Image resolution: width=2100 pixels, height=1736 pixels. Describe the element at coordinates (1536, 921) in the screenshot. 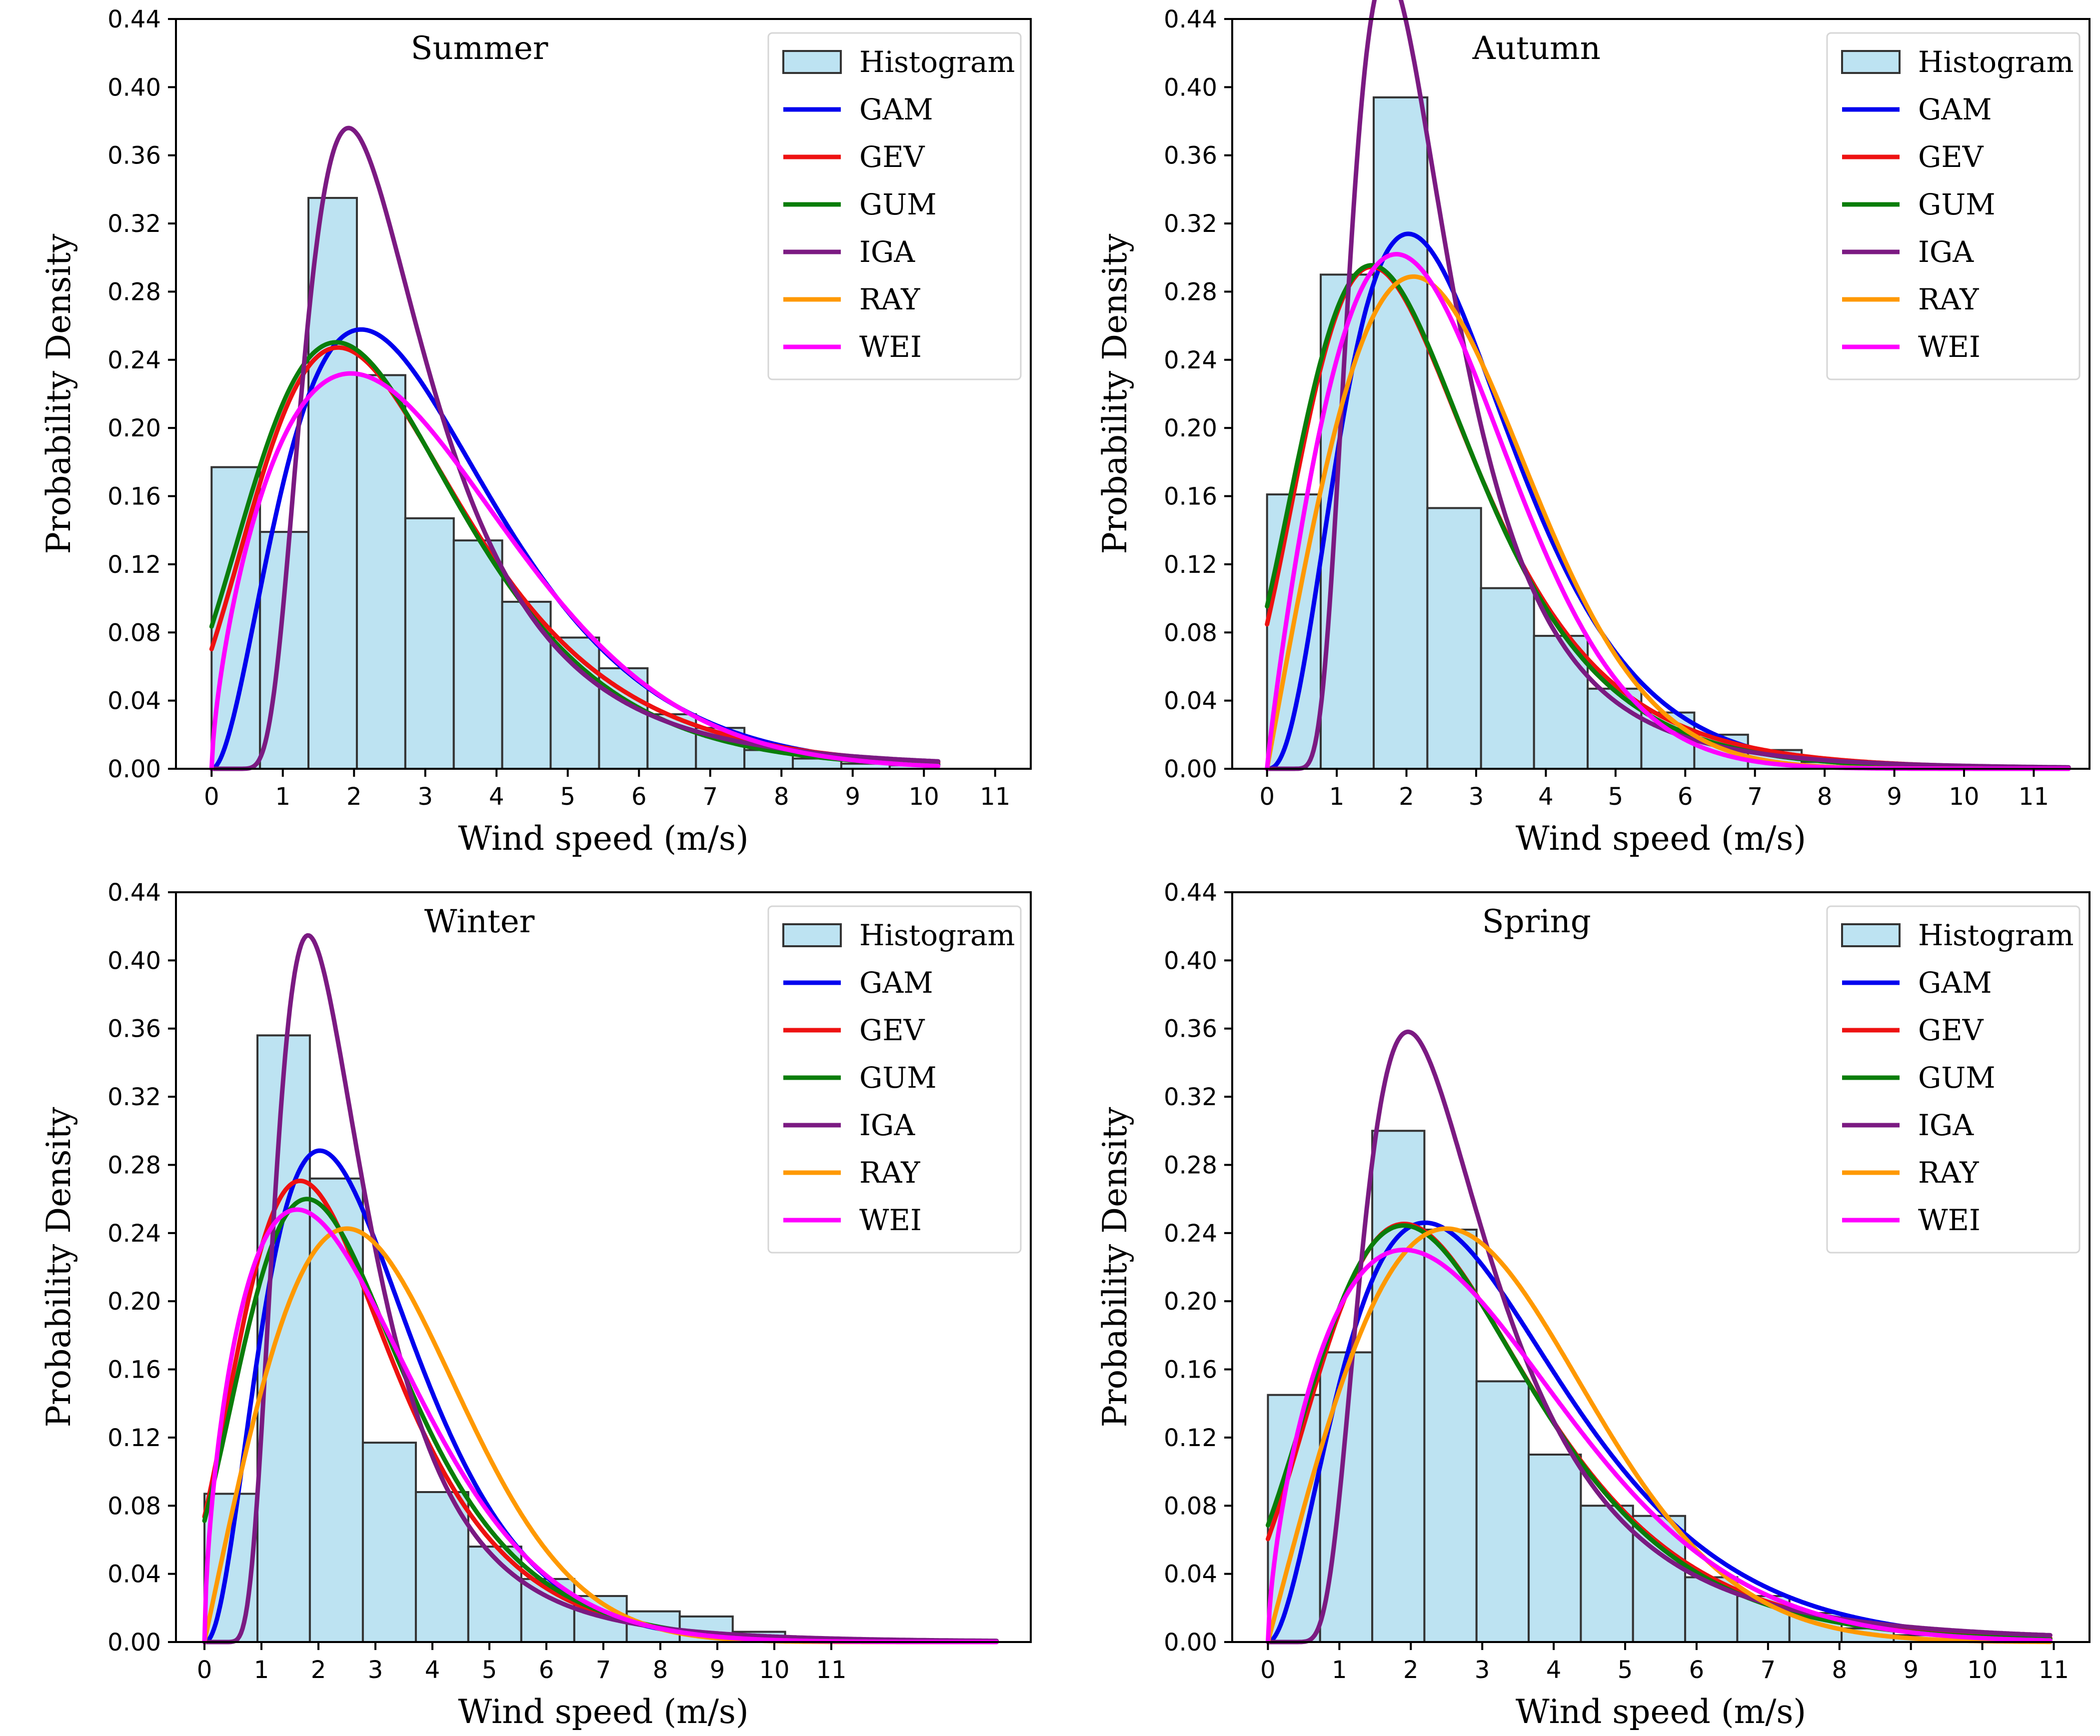

I see `chart-title: Spring` at that location.